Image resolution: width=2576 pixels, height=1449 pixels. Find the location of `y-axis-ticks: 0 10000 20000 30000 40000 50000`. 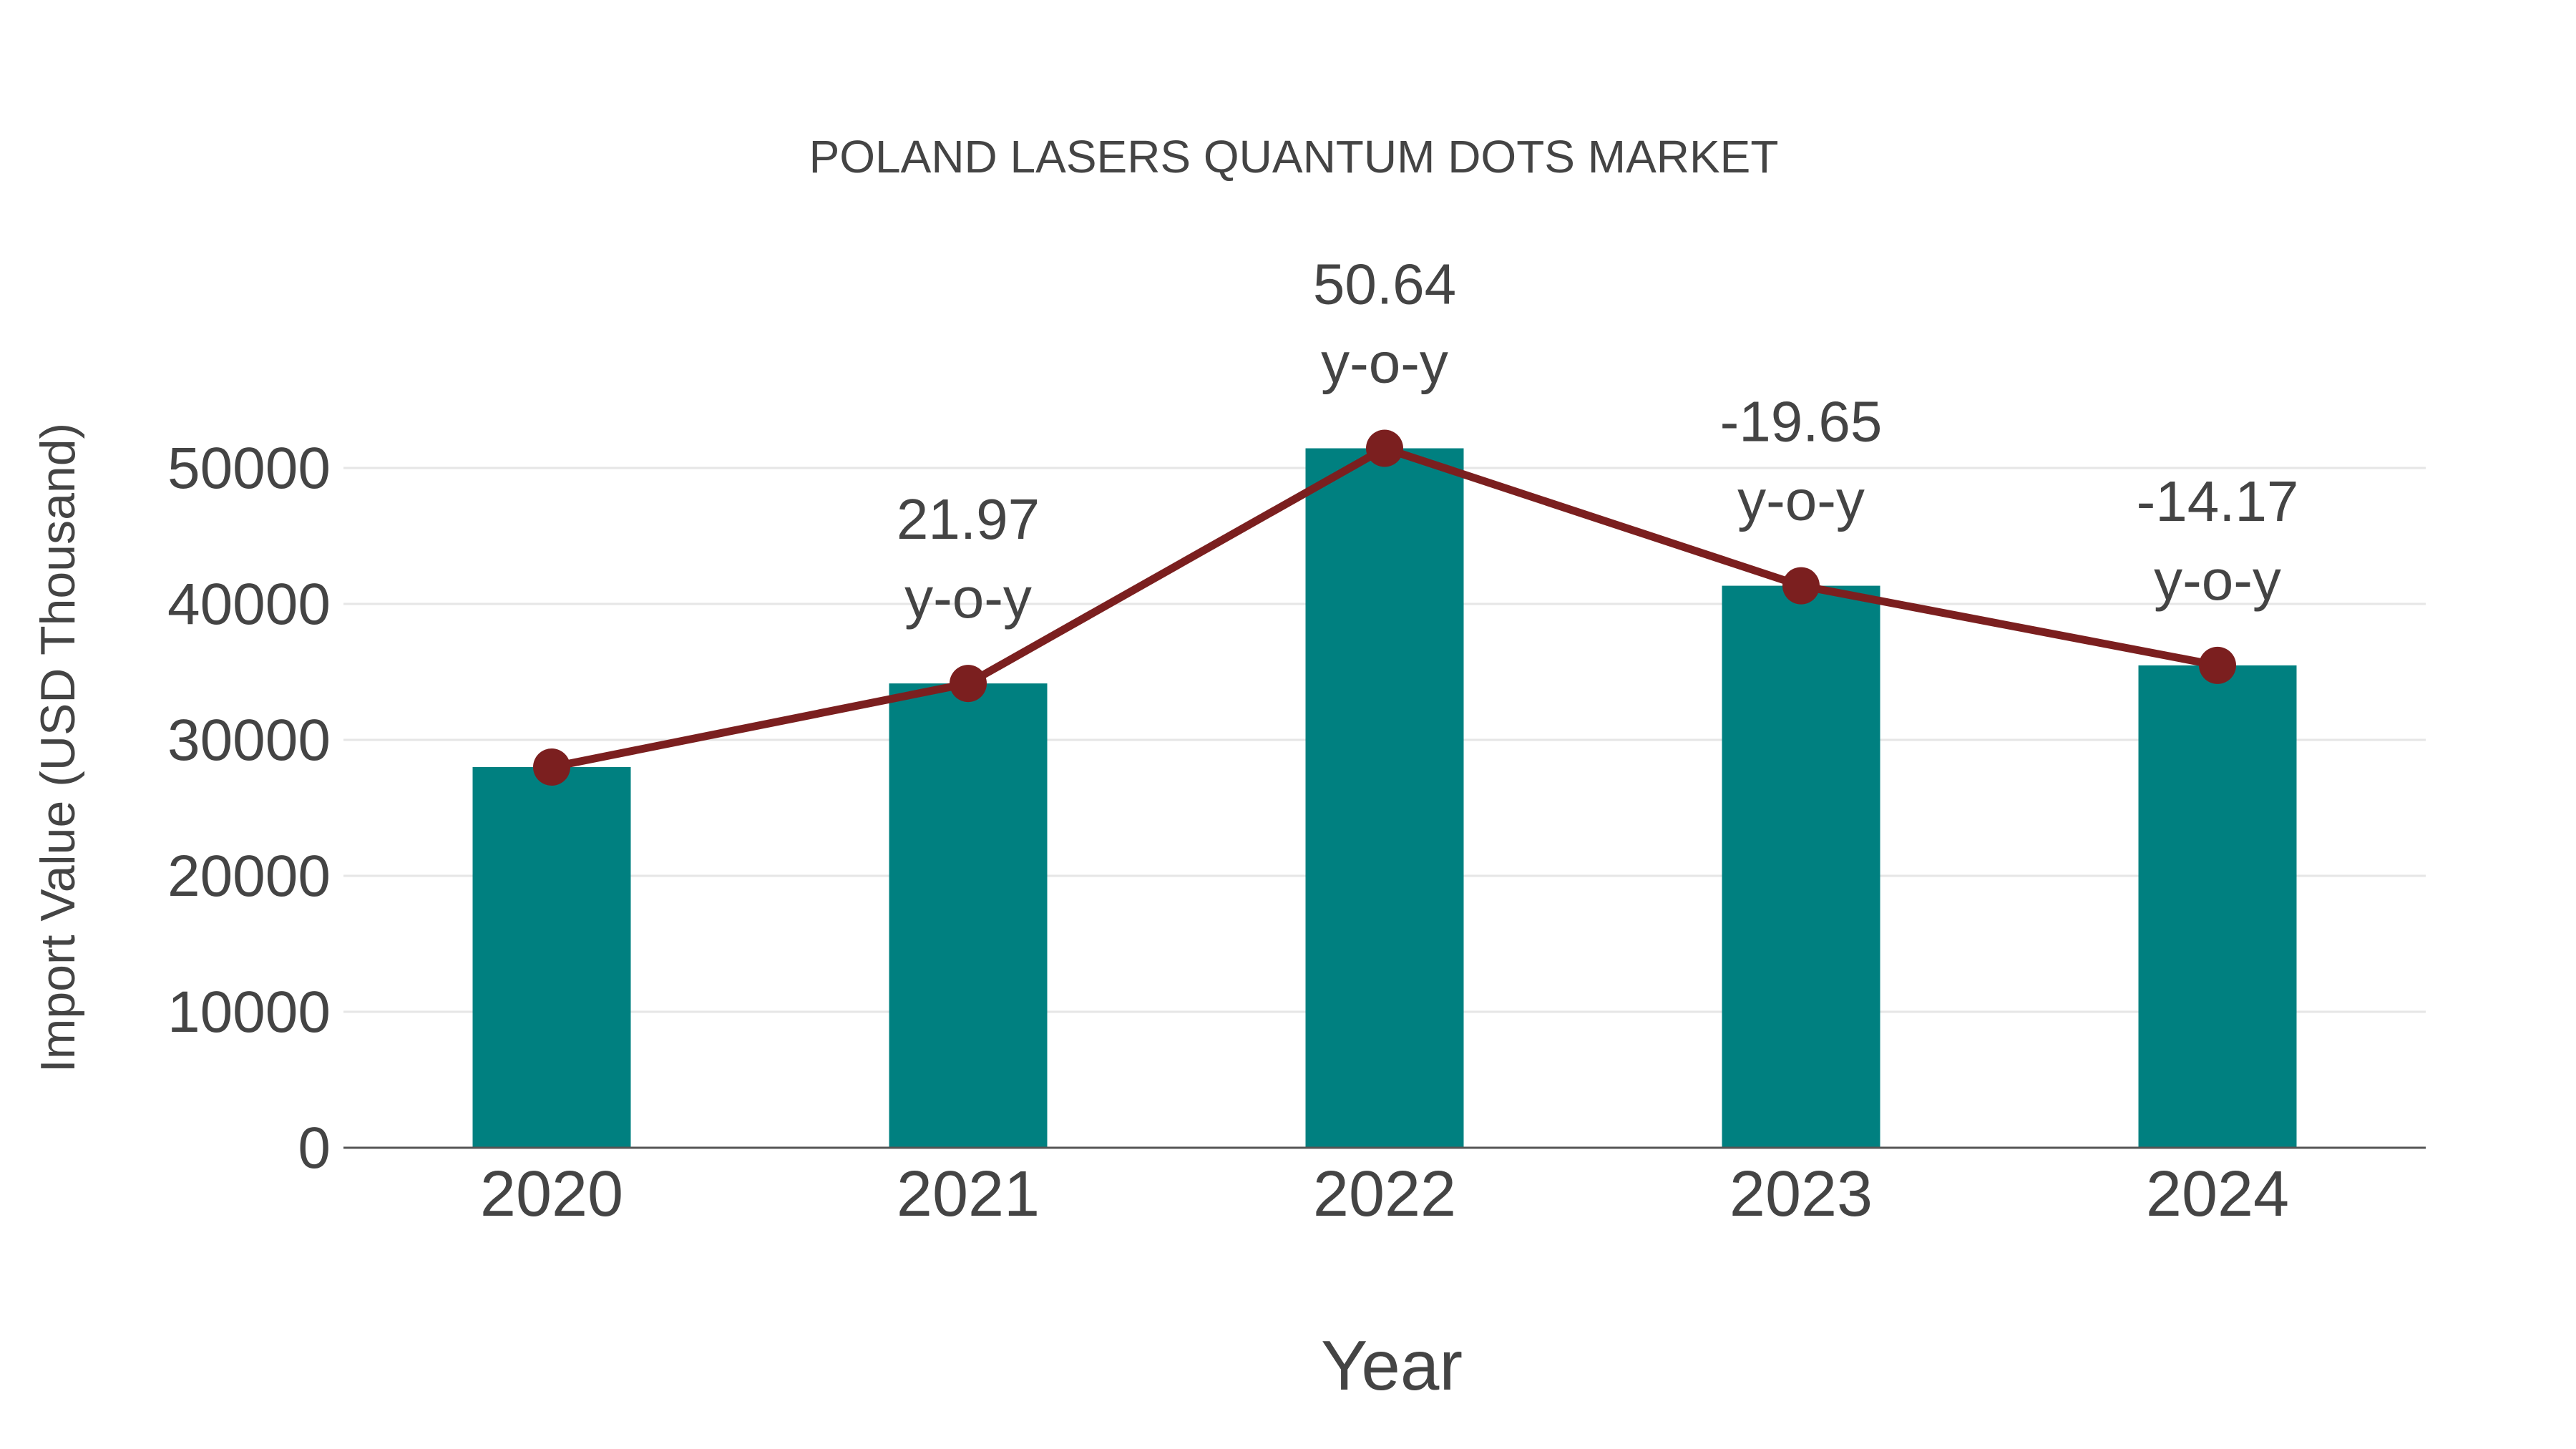

y-axis-ticks: 0 10000 20000 30000 40000 50000 is located at coordinates (249, 808).